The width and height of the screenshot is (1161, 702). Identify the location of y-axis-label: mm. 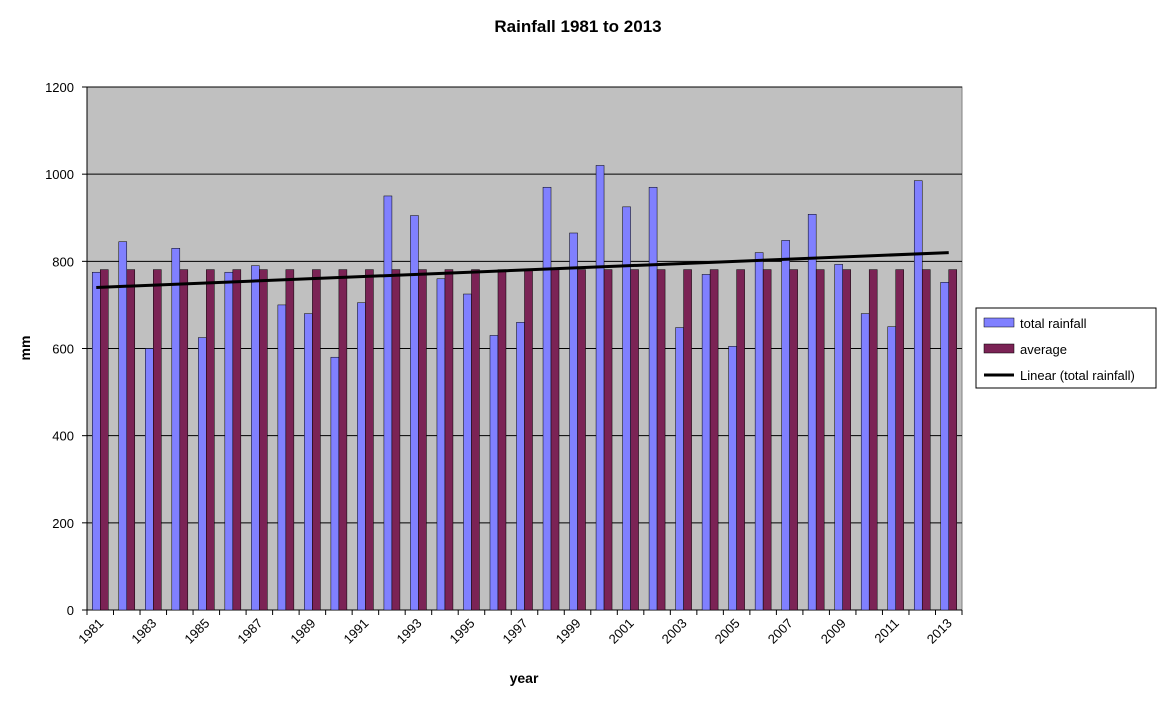
(25, 348).